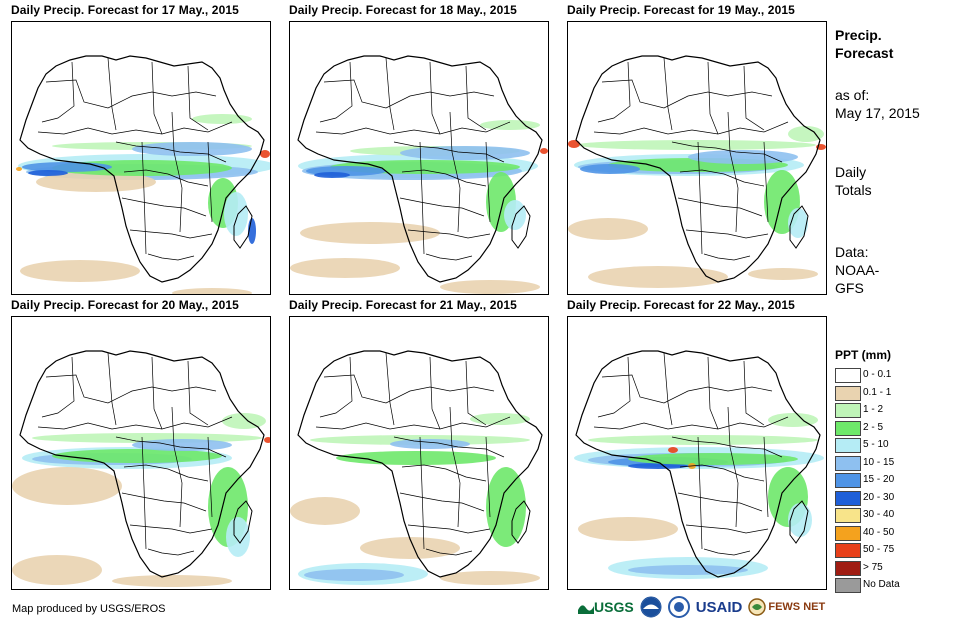  What do you see at coordinates (879, 497) in the screenshot?
I see `legend-label: 20 - 30` at bounding box center [879, 497].